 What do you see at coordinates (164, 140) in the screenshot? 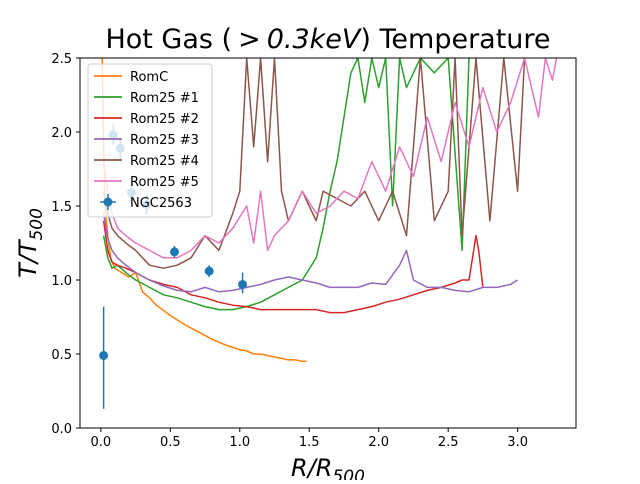
I see `legend-label-4: Rom25 #3` at bounding box center [164, 140].